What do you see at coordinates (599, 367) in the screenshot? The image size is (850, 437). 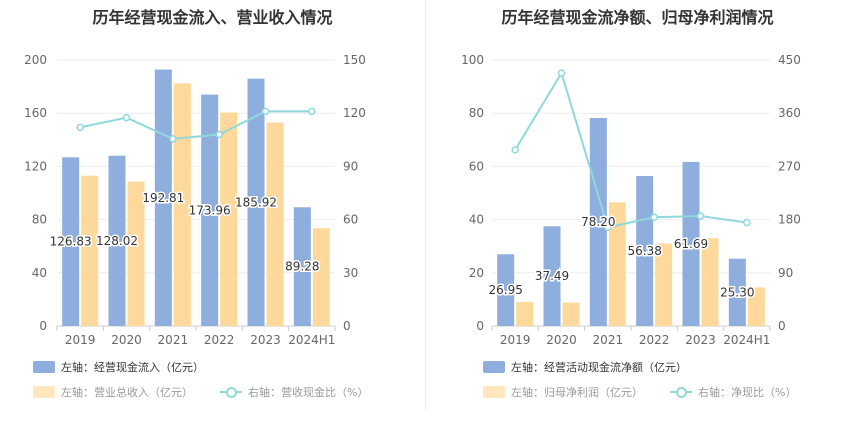 I see `legend-label: 左轴：经营活动现金流净额（亿元）` at bounding box center [599, 367].